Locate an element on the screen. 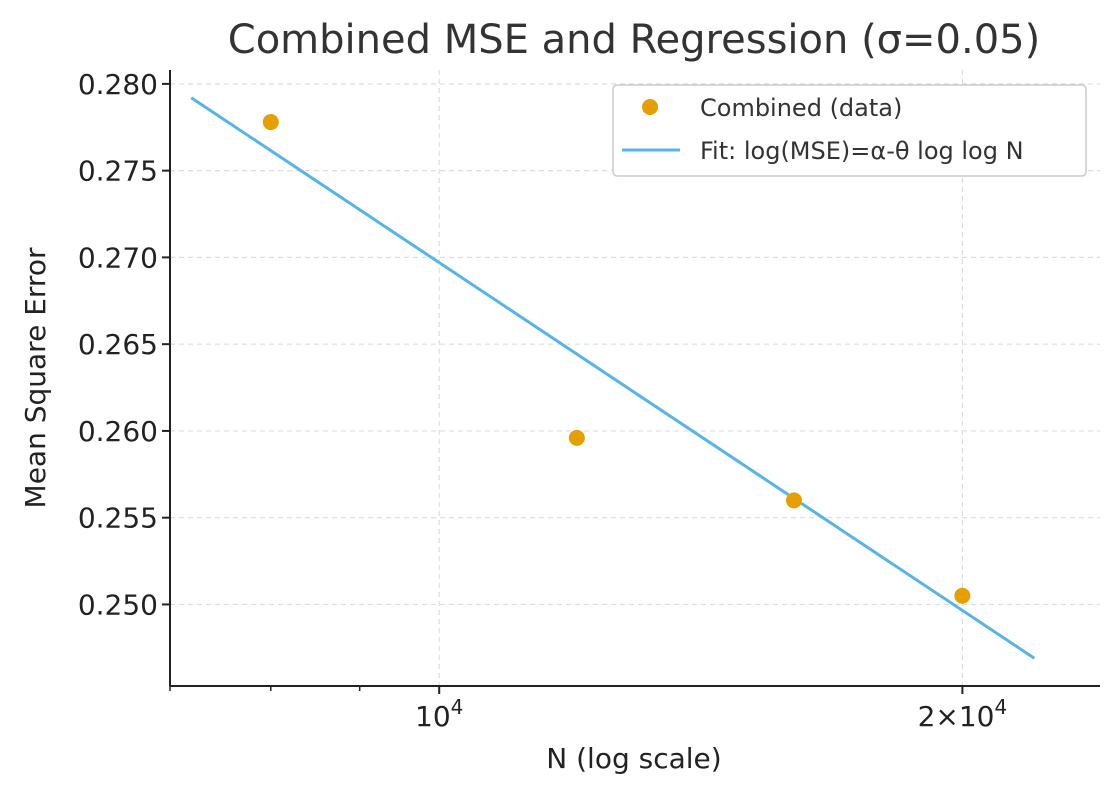 This screenshot has height=795, width=1119. y-tick-label: 0.270 is located at coordinates (118, 257).